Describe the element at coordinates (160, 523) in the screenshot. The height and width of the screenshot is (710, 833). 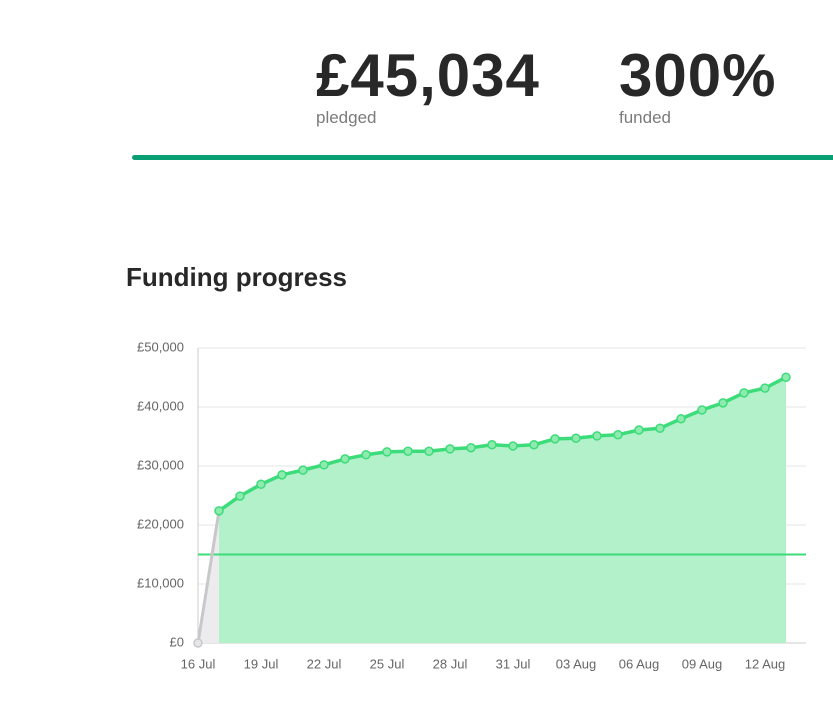
I see `y-tick-label: £20,000` at that location.